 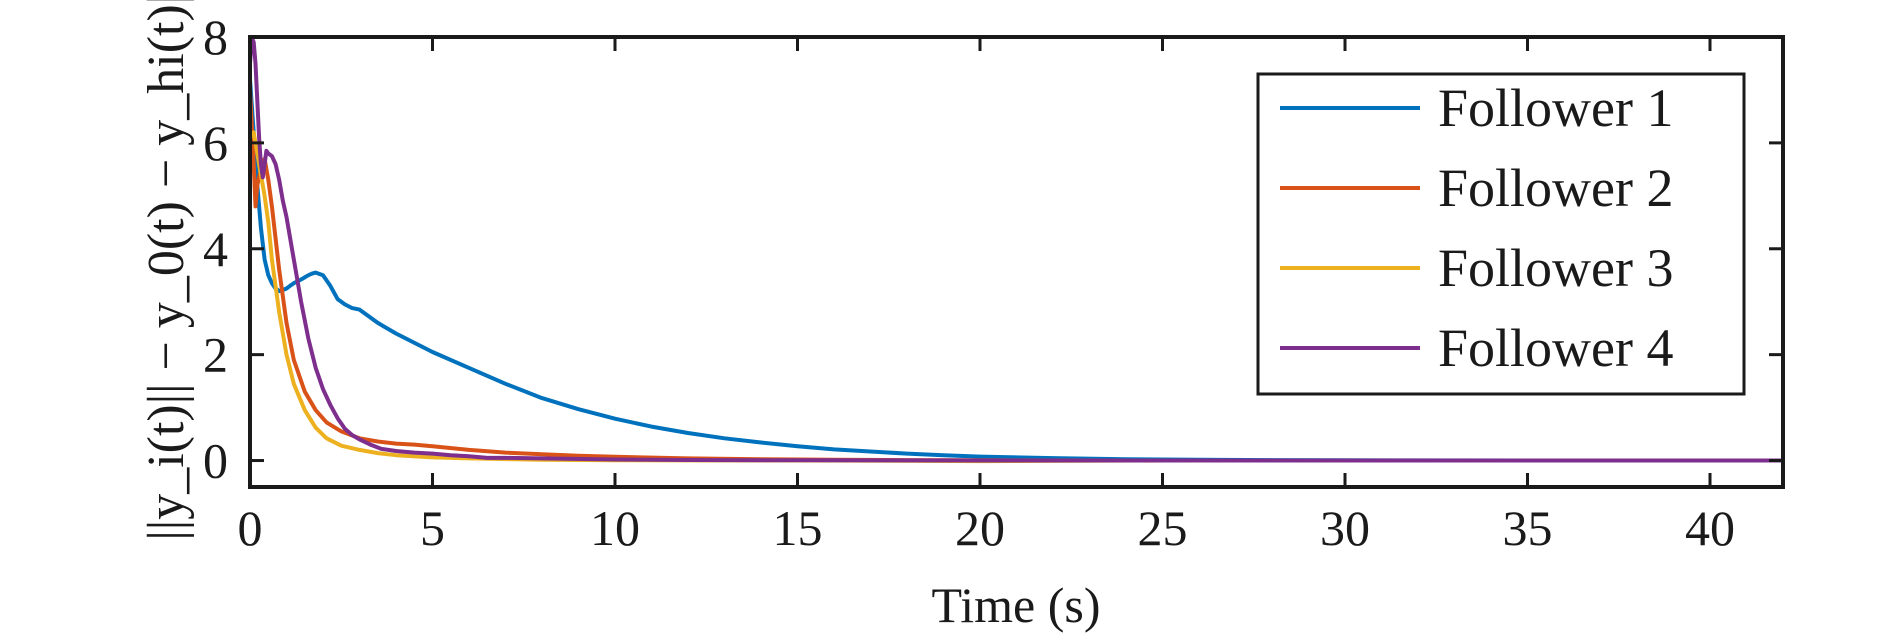 I want to click on y-tick-labels: 0 2 4 6 8, so click(x=215, y=249).